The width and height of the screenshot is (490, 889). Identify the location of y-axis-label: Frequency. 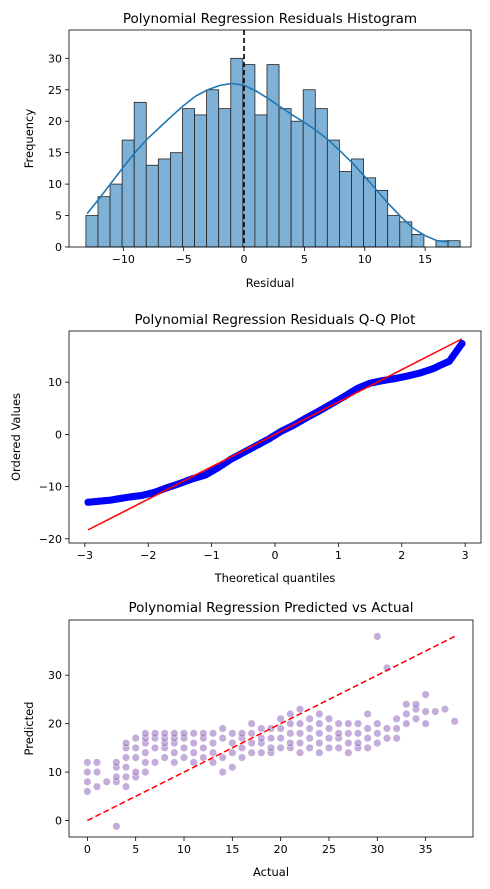
(29, 139).